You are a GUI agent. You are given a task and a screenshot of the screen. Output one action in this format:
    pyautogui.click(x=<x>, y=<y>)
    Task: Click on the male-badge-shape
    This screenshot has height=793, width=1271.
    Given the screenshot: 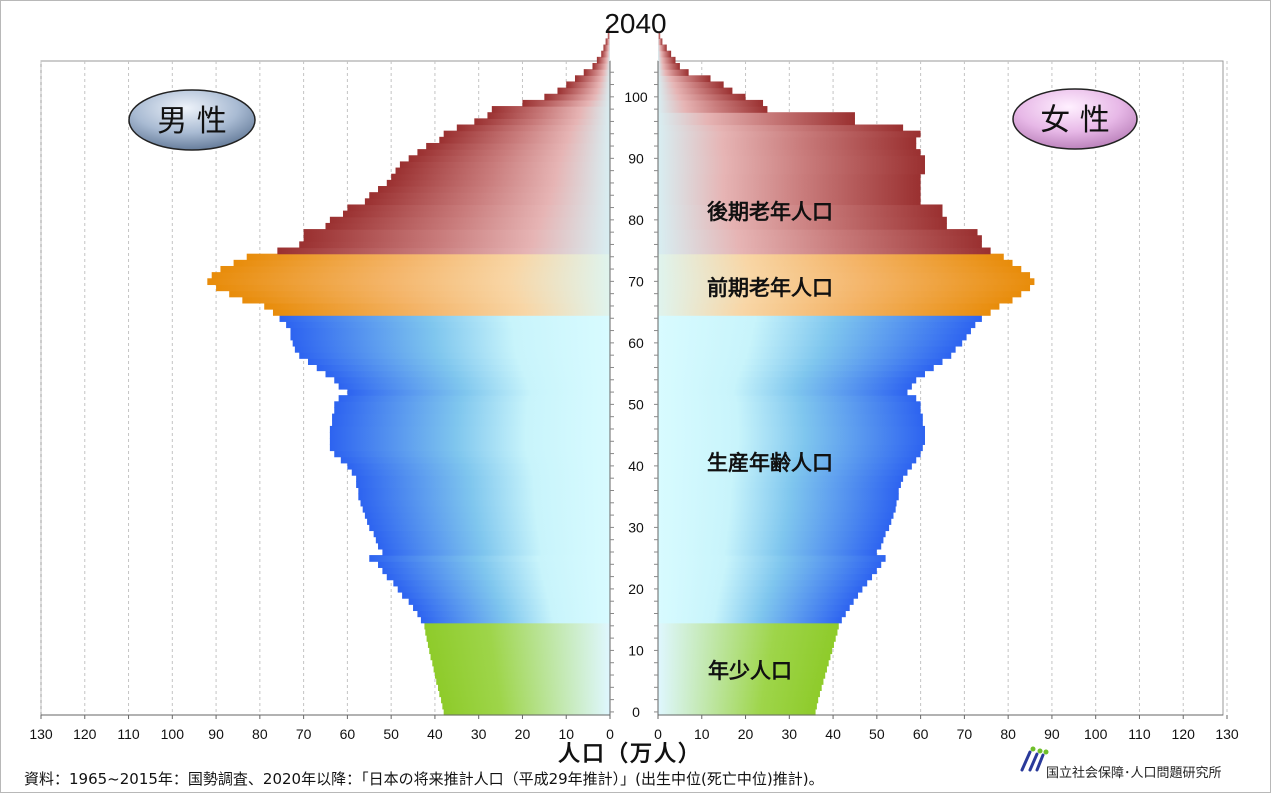 What is the action you would take?
    pyautogui.click(x=192, y=120)
    